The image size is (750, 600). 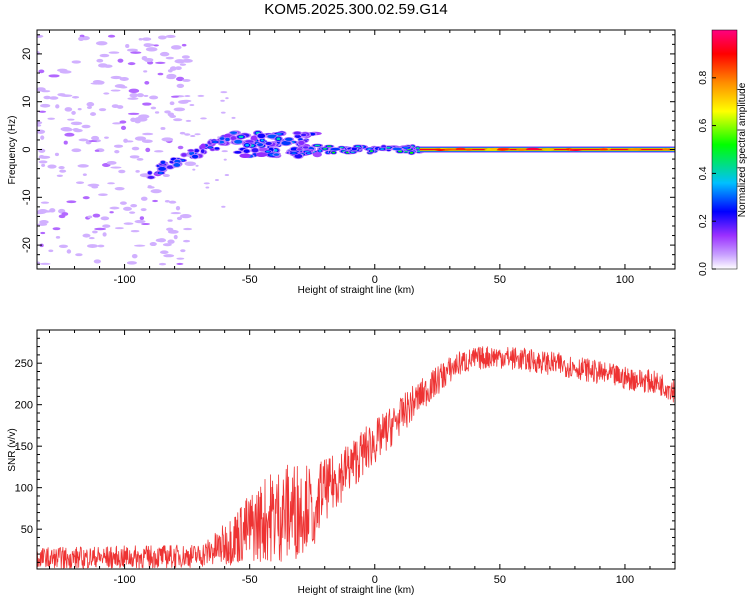 What do you see at coordinates (27, 54) in the screenshot?
I see `spectrogram-ytick-label: 20` at bounding box center [27, 54].